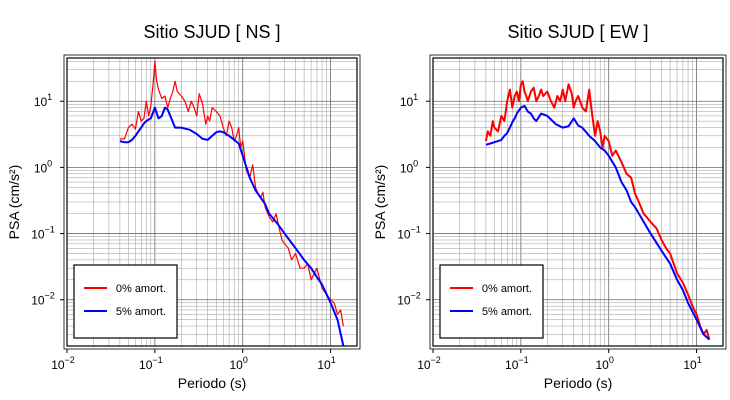  What do you see at coordinates (211, 32) in the screenshot?
I see `chart-title: Sitio SJUD [ NS ]` at bounding box center [211, 32].